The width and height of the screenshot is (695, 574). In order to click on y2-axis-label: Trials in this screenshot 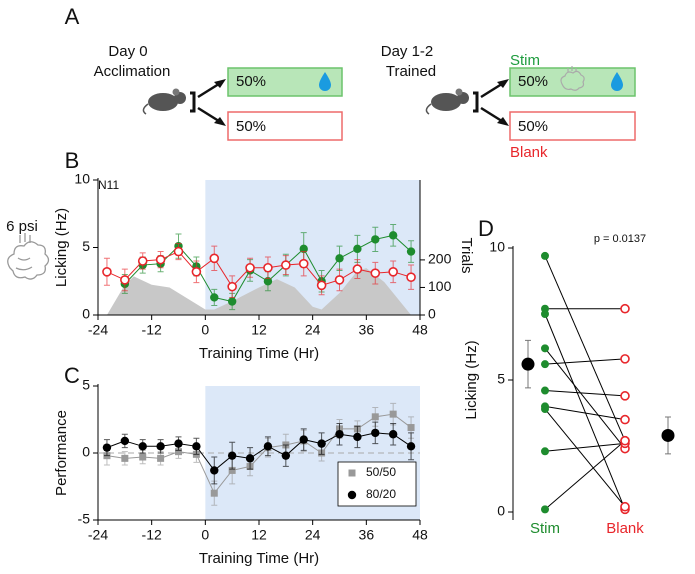, I will do `click(466, 255)`.